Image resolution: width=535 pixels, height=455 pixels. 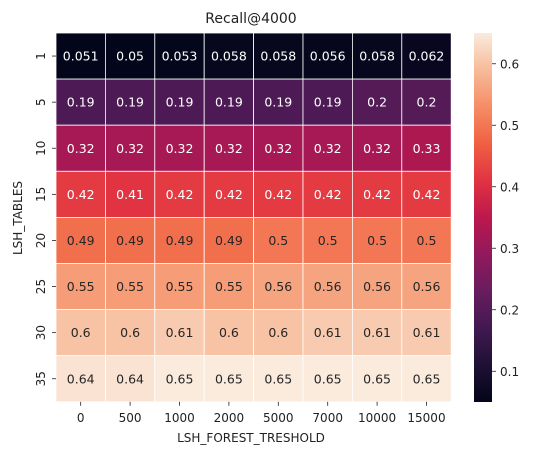 I want to click on x-tick-label: 1000, so click(x=179, y=418).